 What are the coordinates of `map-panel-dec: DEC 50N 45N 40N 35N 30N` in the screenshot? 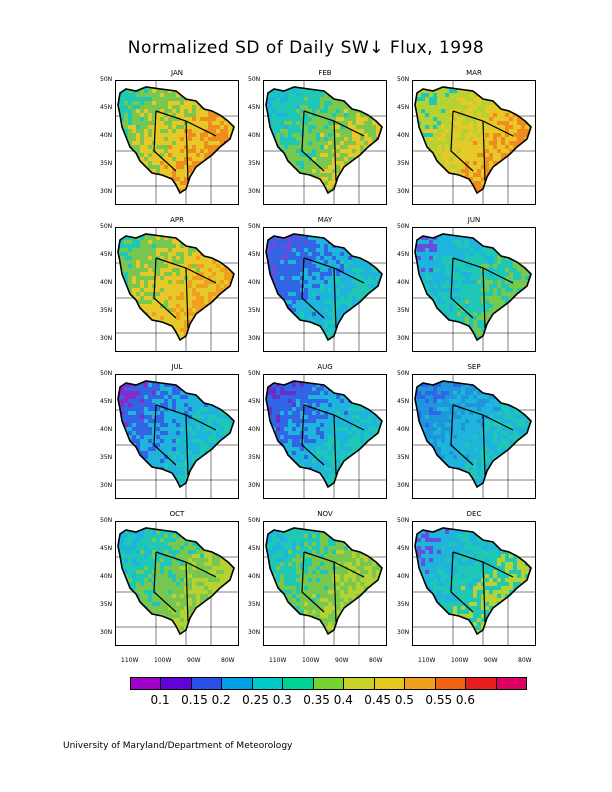 It's located at (466, 578).